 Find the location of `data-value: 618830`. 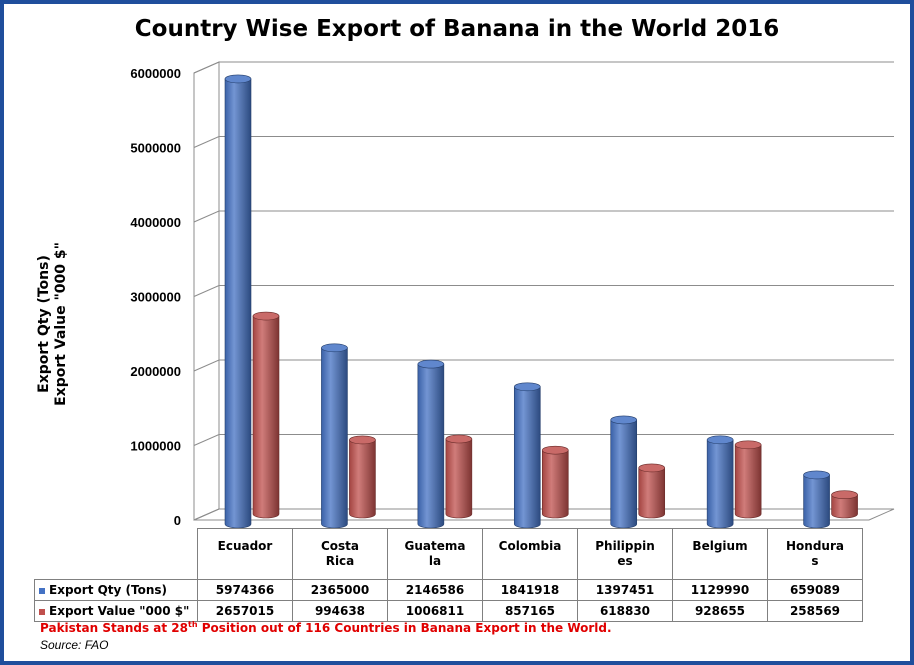

data-value: 618830 is located at coordinates (625, 611).